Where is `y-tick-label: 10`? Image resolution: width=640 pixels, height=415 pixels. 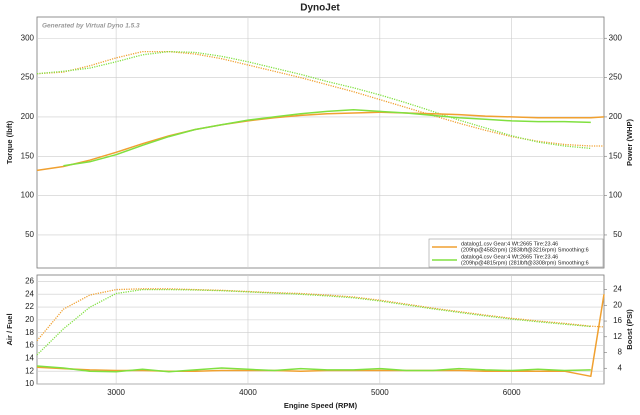
y-tick-label: 10 is located at coordinates (29, 383).